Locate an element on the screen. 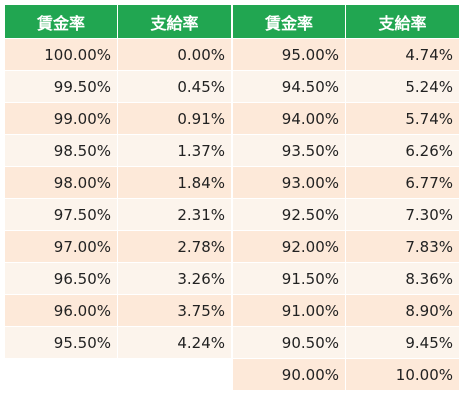  wage-rate-cell: 93.00% is located at coordinates (289, 182).